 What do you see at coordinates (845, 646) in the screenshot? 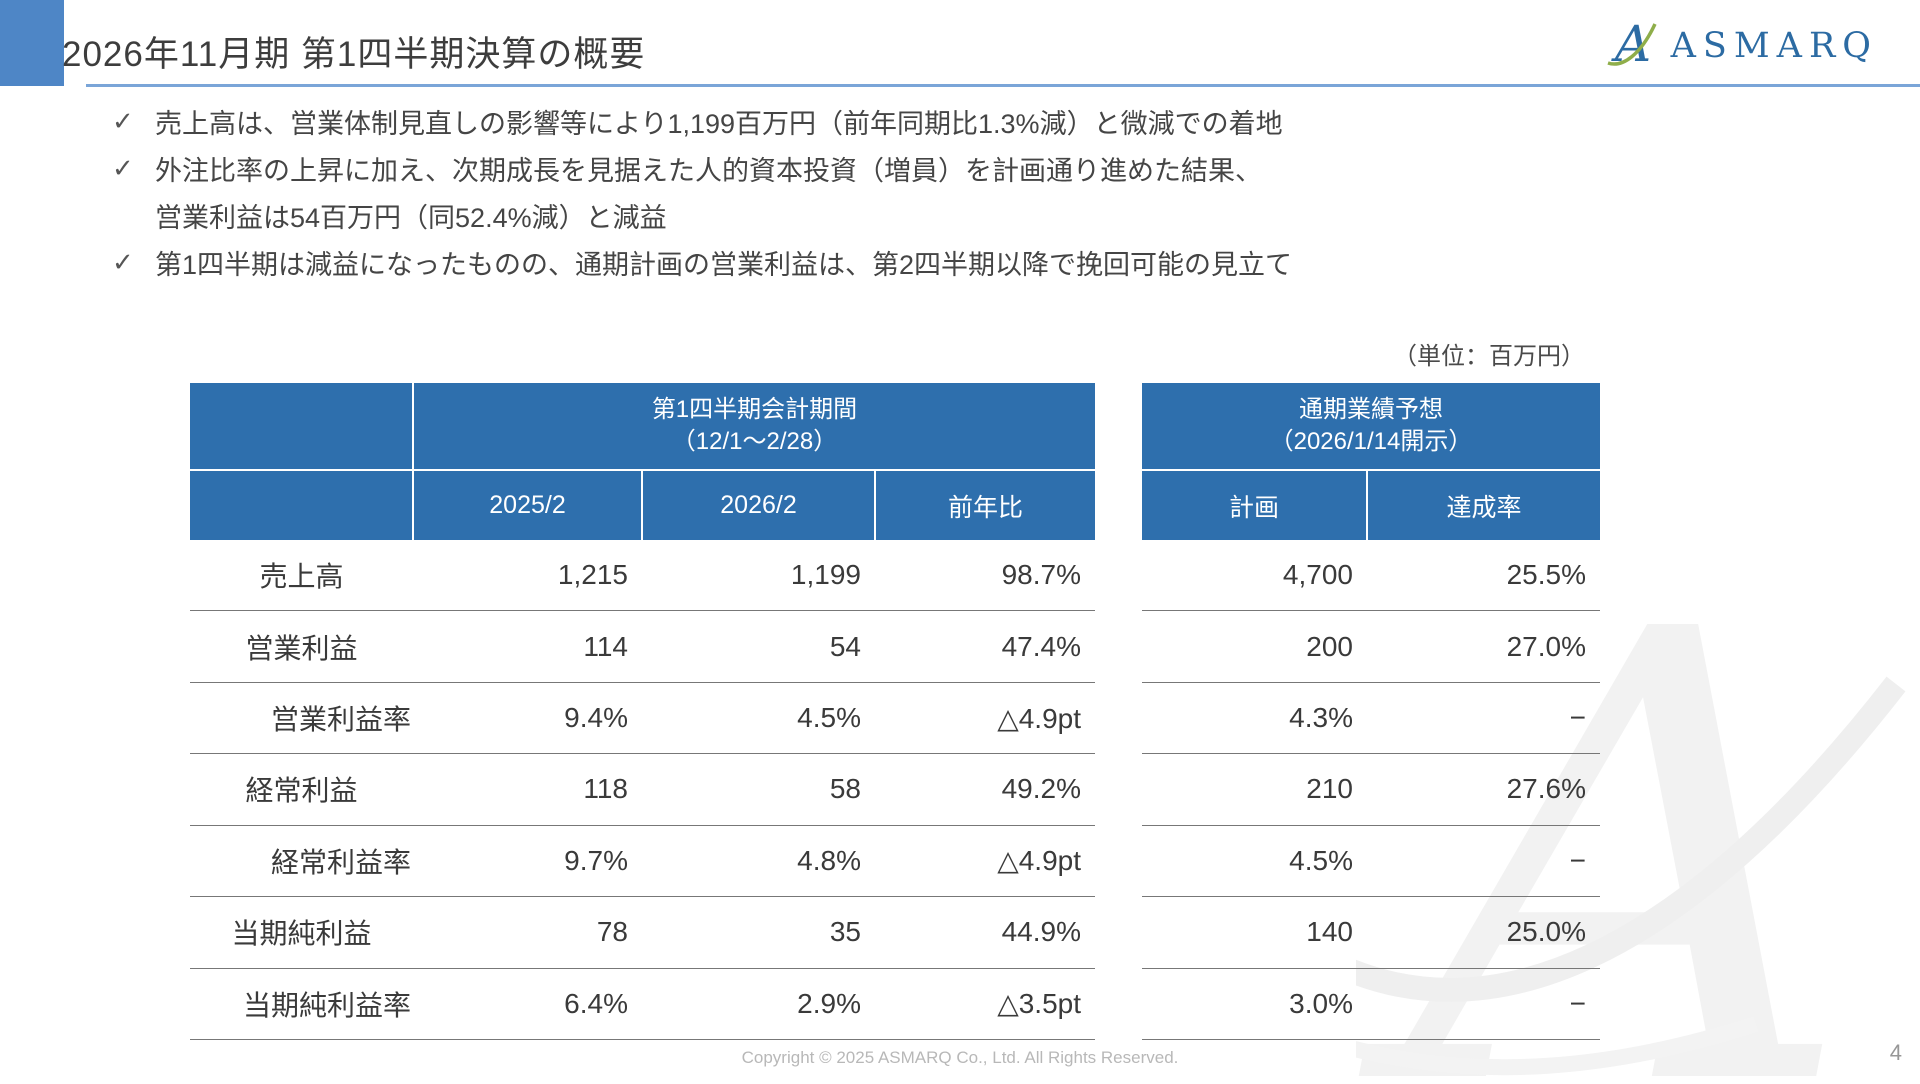
I see `cell-2026-2: 54` at bounding box center [845, 646].